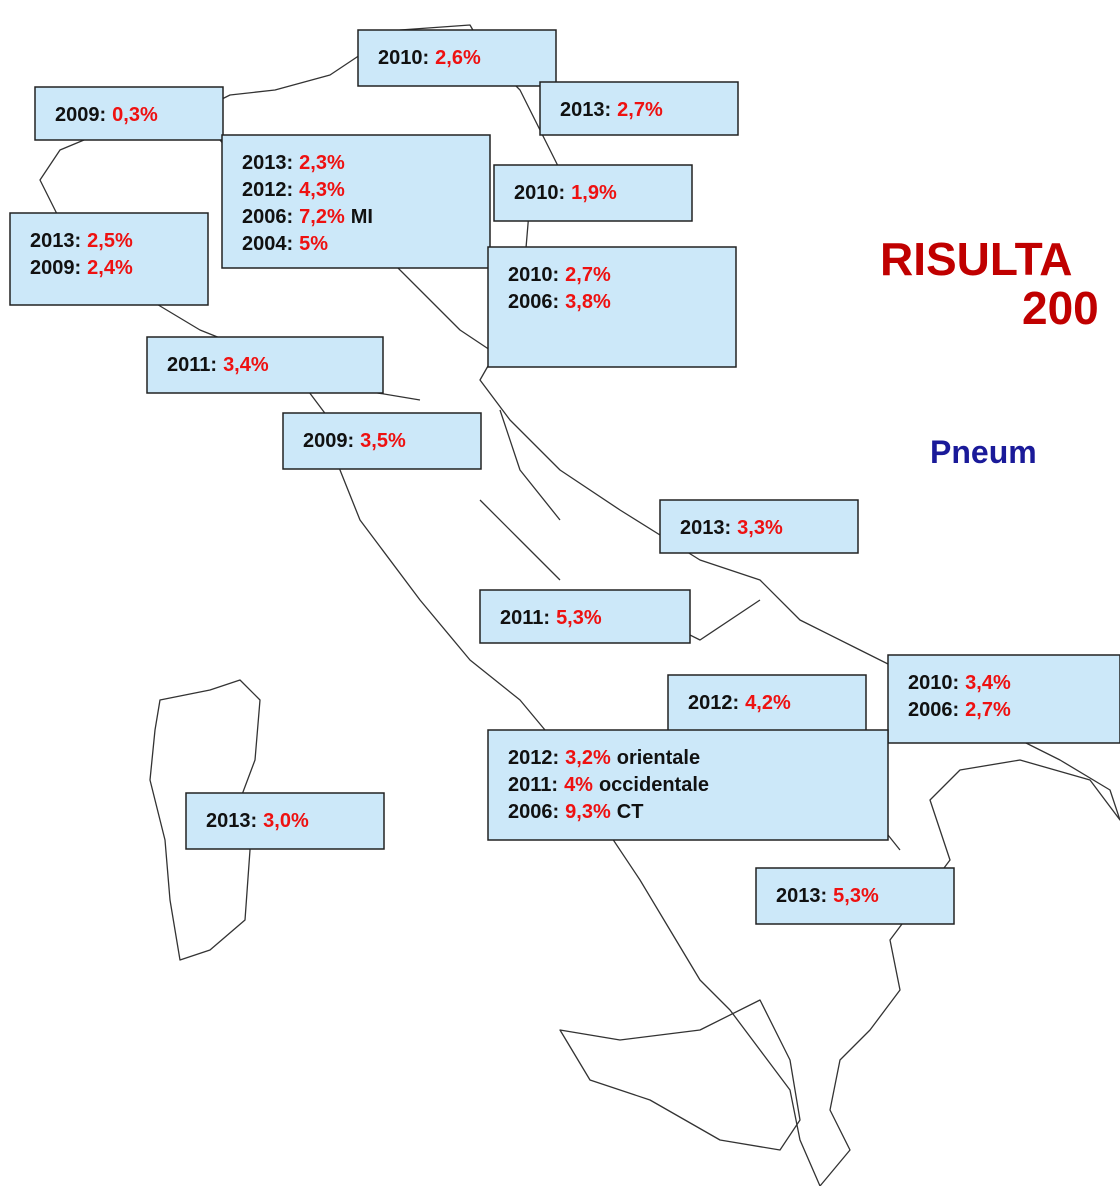 Image resolution: width=1120 pixels, height=1186 pixels. I want to click on label-line: 2006: 3,8%, so click(559, 302).